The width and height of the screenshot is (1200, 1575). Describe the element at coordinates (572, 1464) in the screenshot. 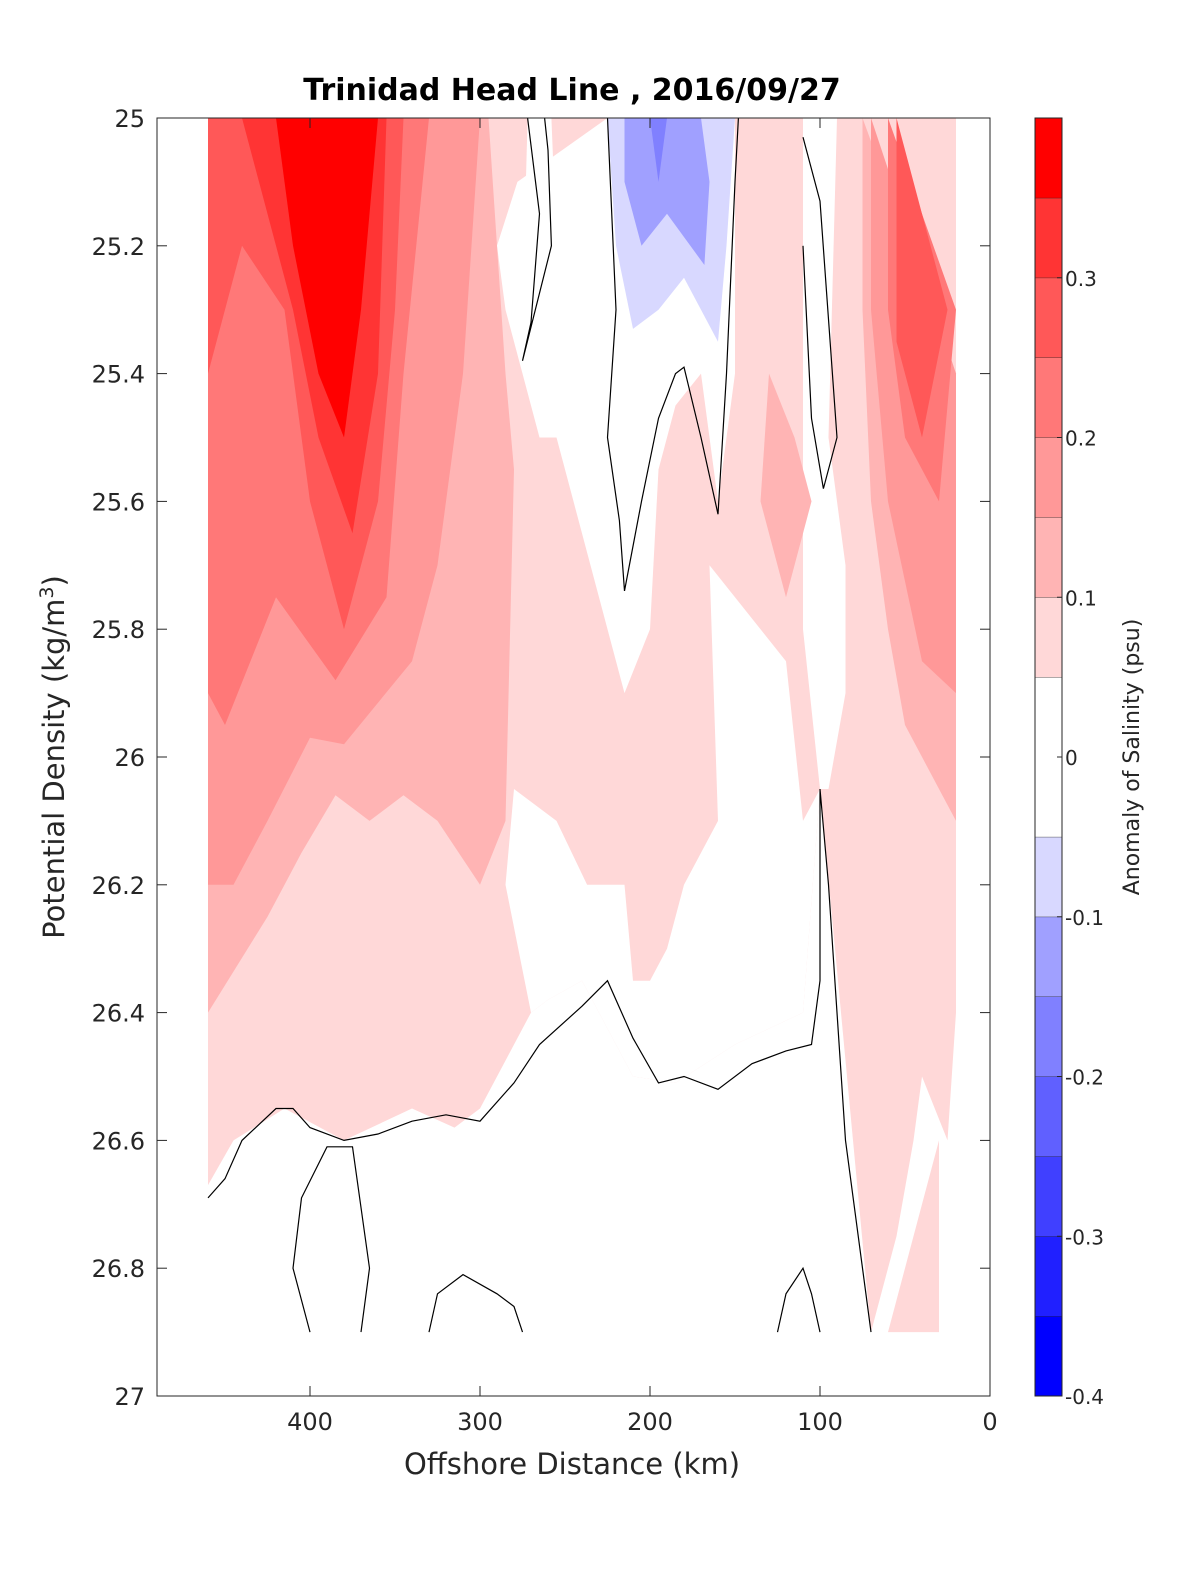

I see `x-axis-label: Offshore Distance (km)` at that location.